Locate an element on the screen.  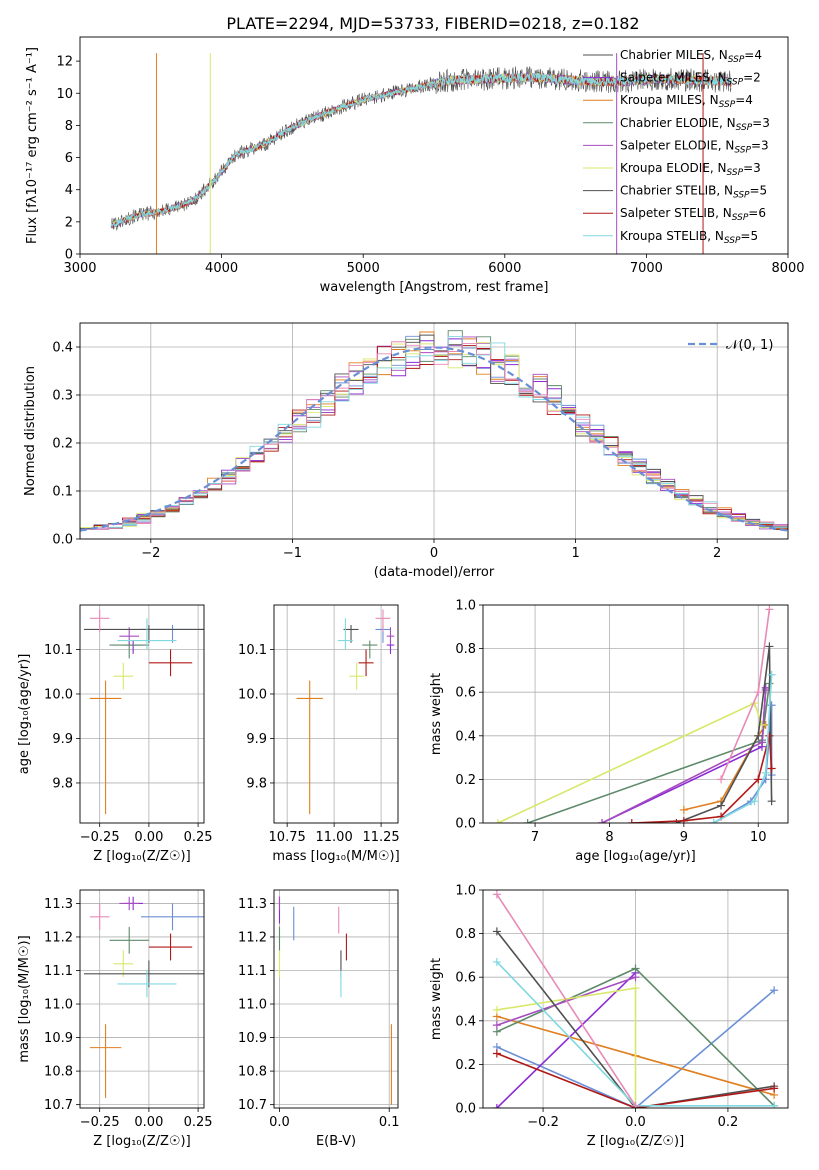
axis-label-y: Flux [fλ10⁻¹⁷ erg cm⁻² s⁻¹ A⁻¹] is located at coordinates (32, 145).